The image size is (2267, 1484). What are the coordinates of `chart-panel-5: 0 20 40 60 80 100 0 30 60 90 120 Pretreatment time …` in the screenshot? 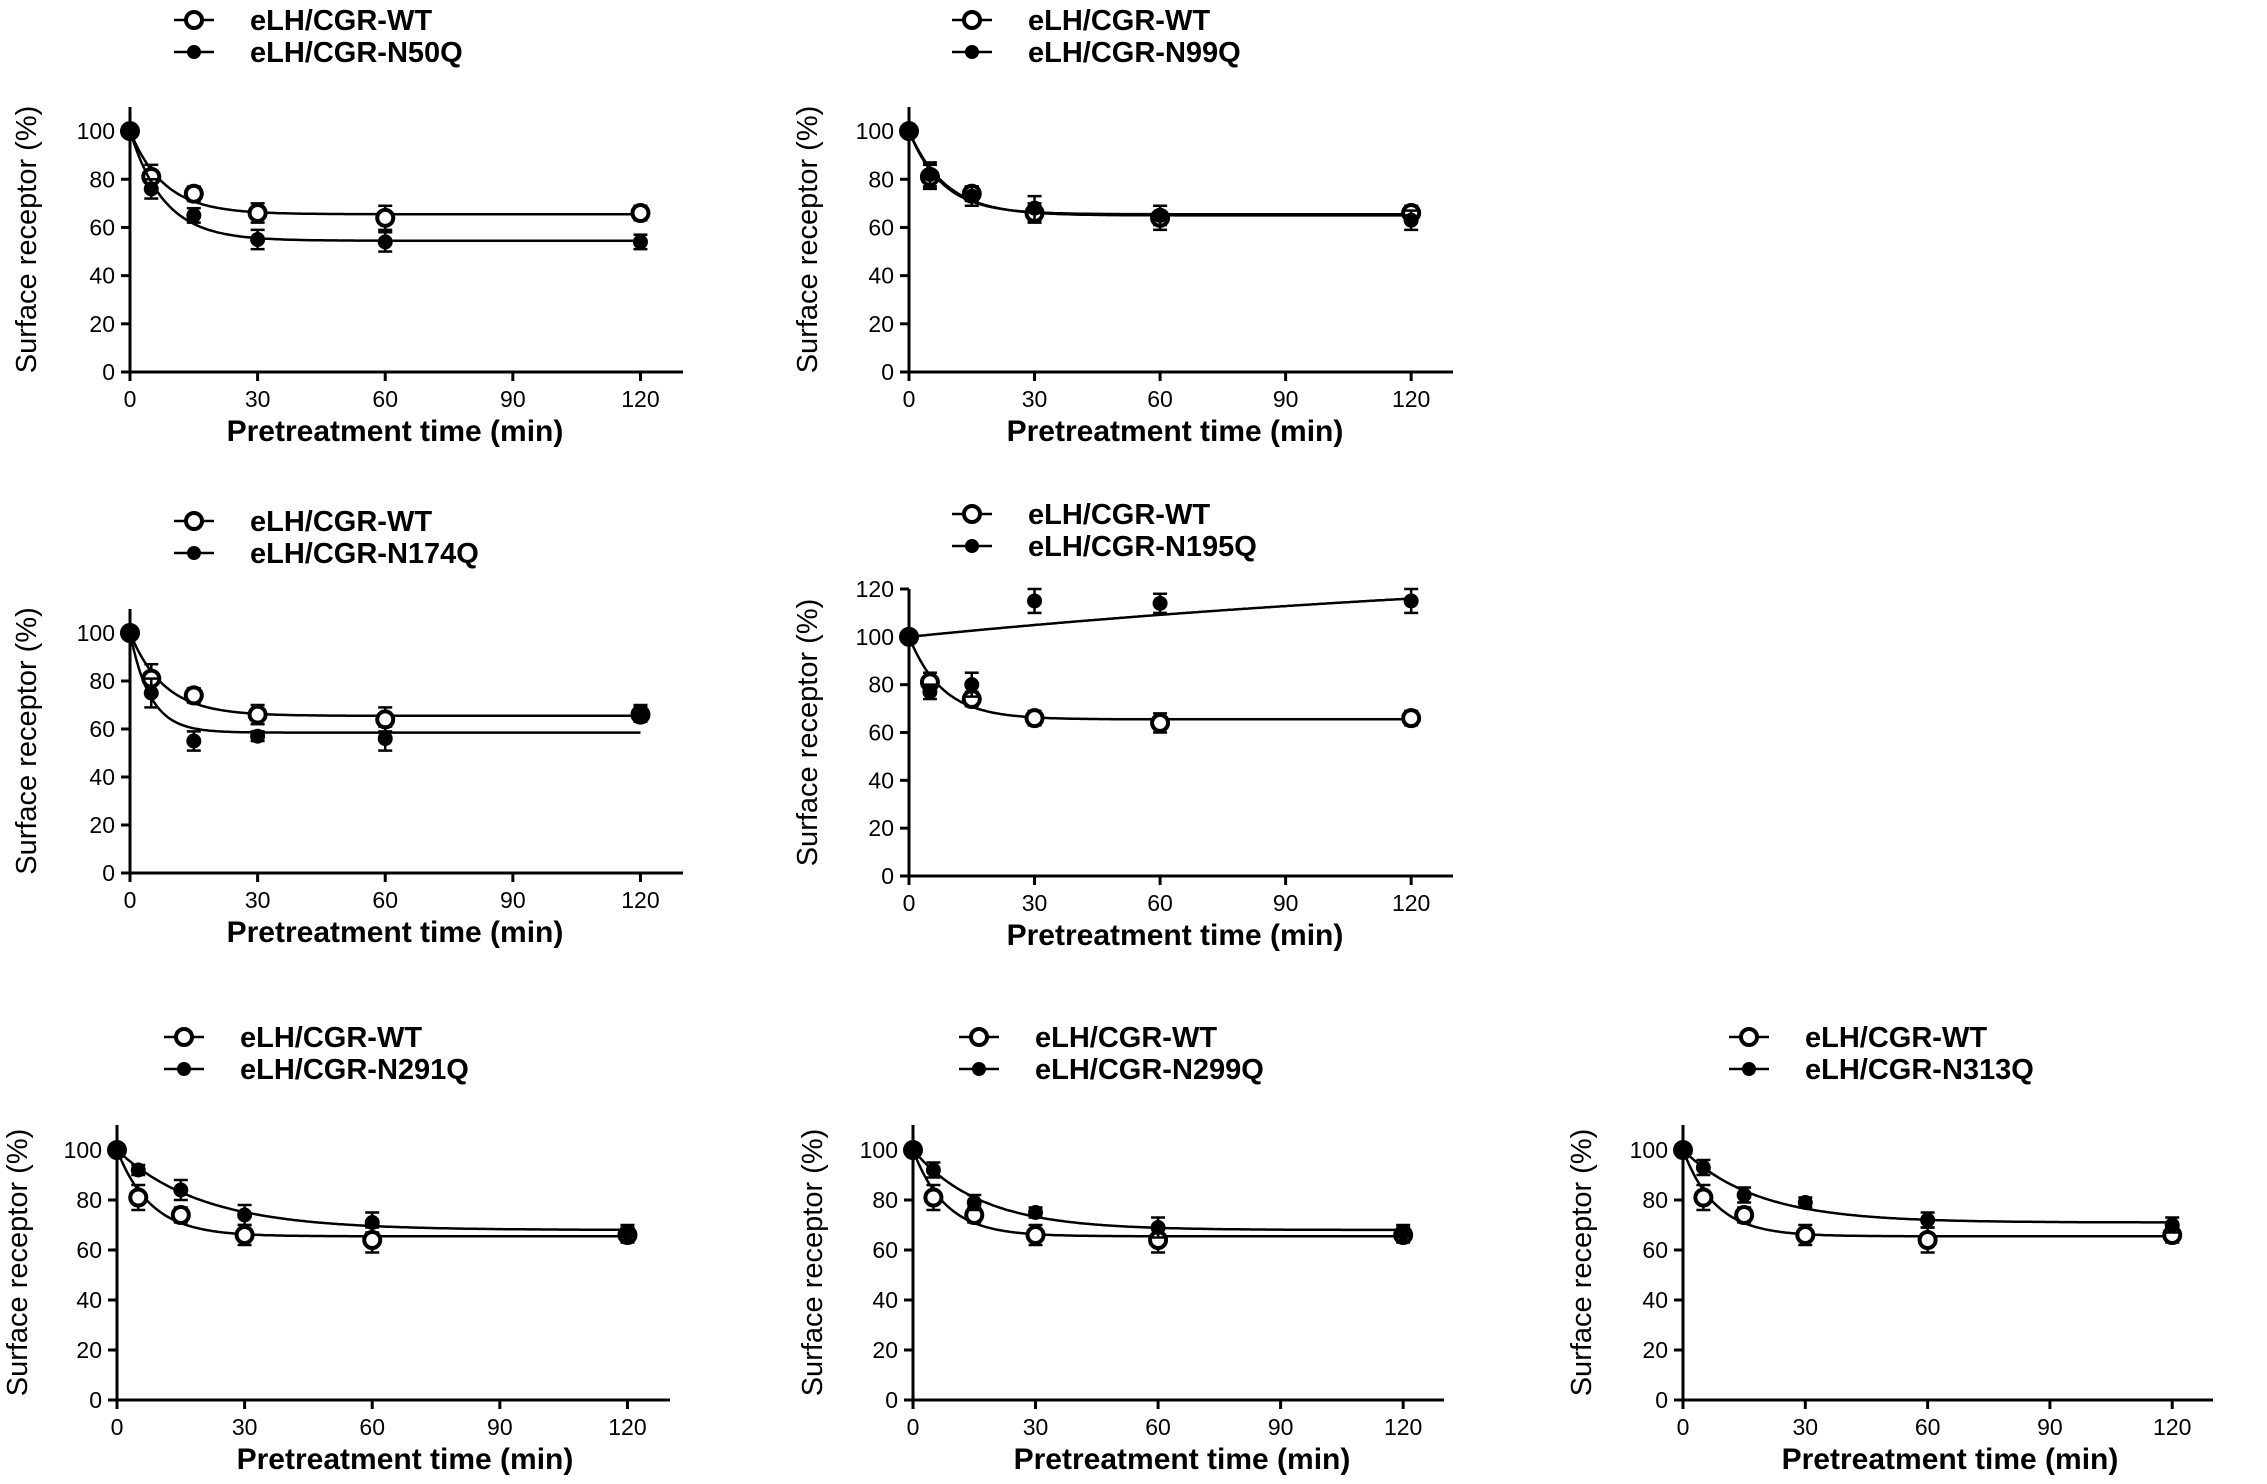 It's located at (336, 1249).